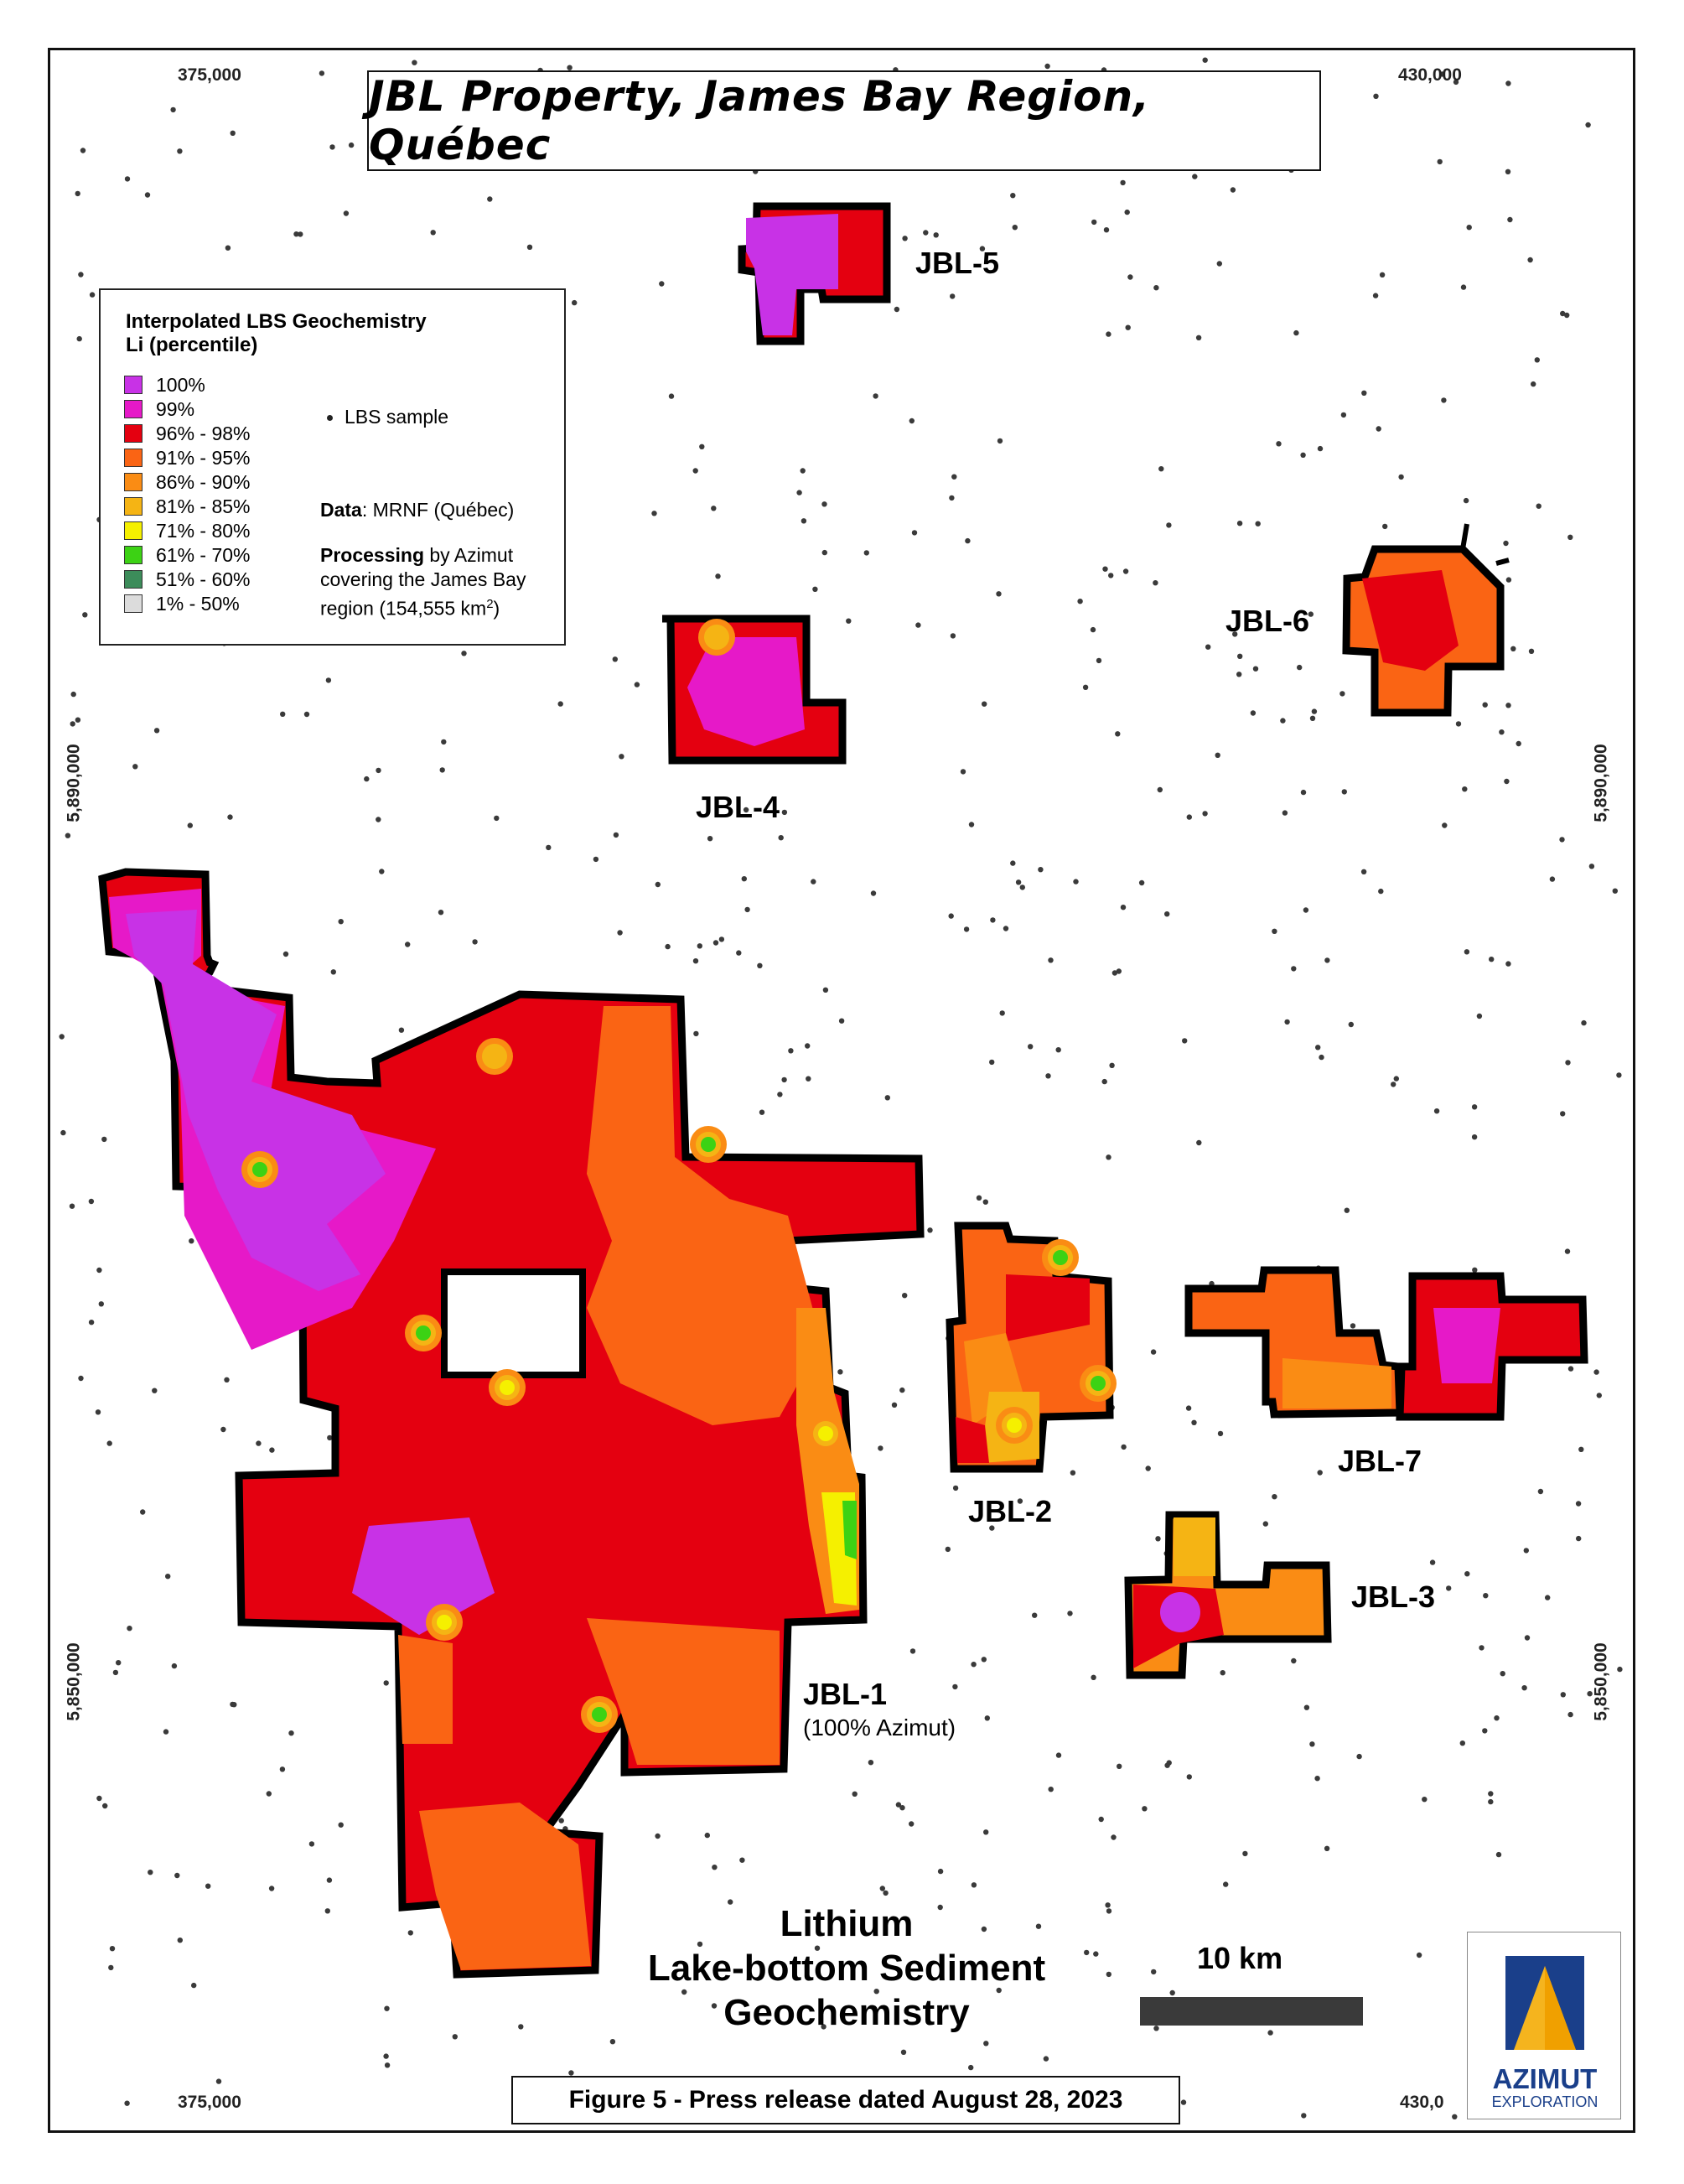 The height and width of the screenshot is (2184, 1684). Describe the element at coordinates (198, 603) in the screenshot. I see `legend-class-label: 1% - 50%` at that location.